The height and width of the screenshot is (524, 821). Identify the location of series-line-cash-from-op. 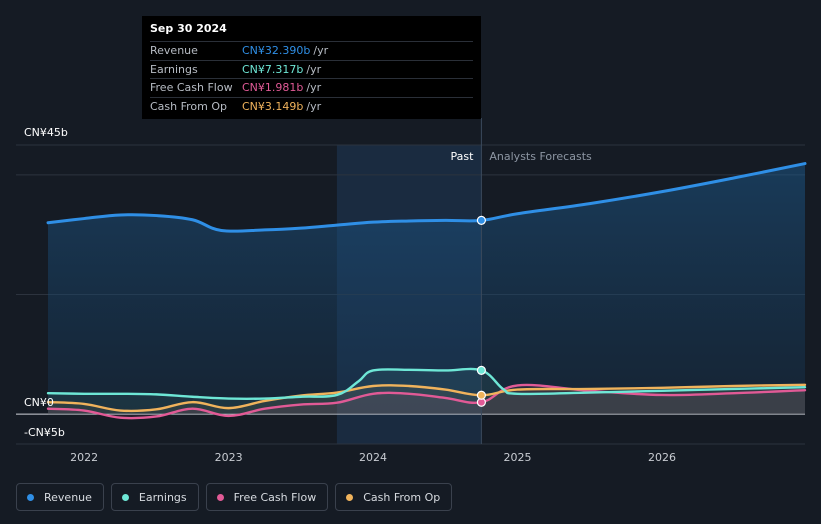
(426, 398).